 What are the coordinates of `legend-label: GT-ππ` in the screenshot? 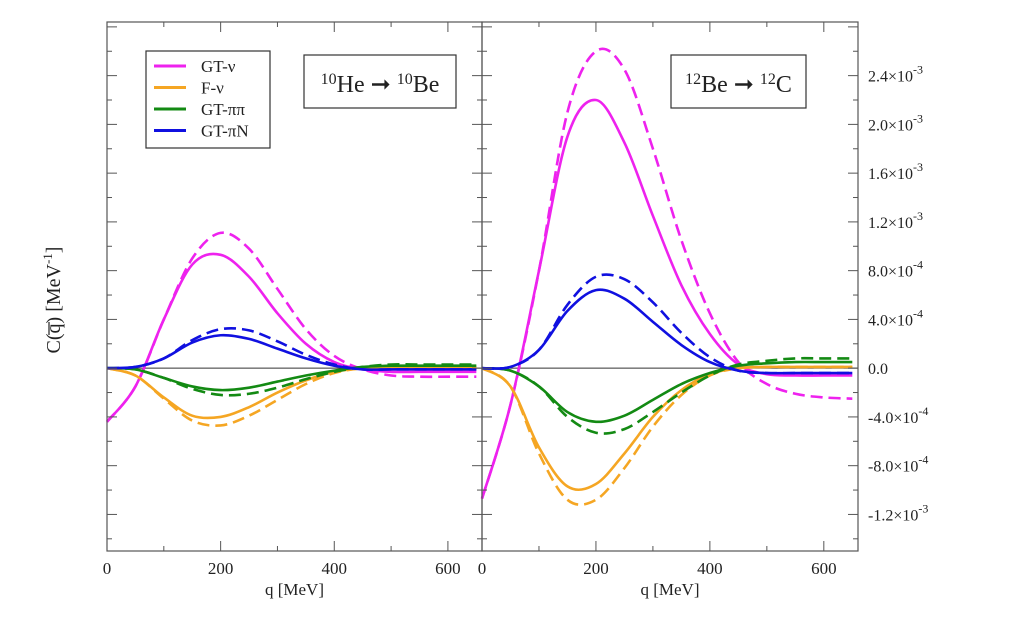 It's located at (223, 109).